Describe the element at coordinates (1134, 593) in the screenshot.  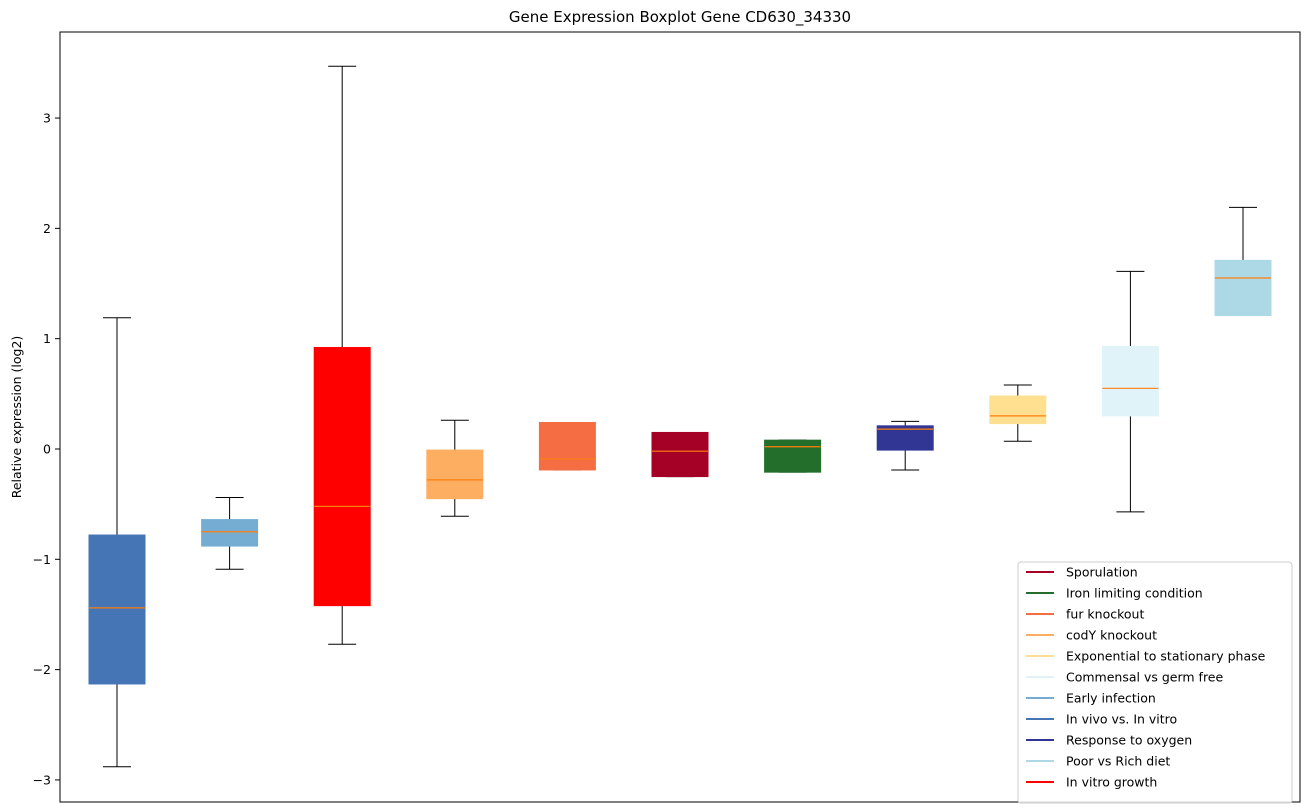
I see `legend-label: Iron limiting condition` at that location.